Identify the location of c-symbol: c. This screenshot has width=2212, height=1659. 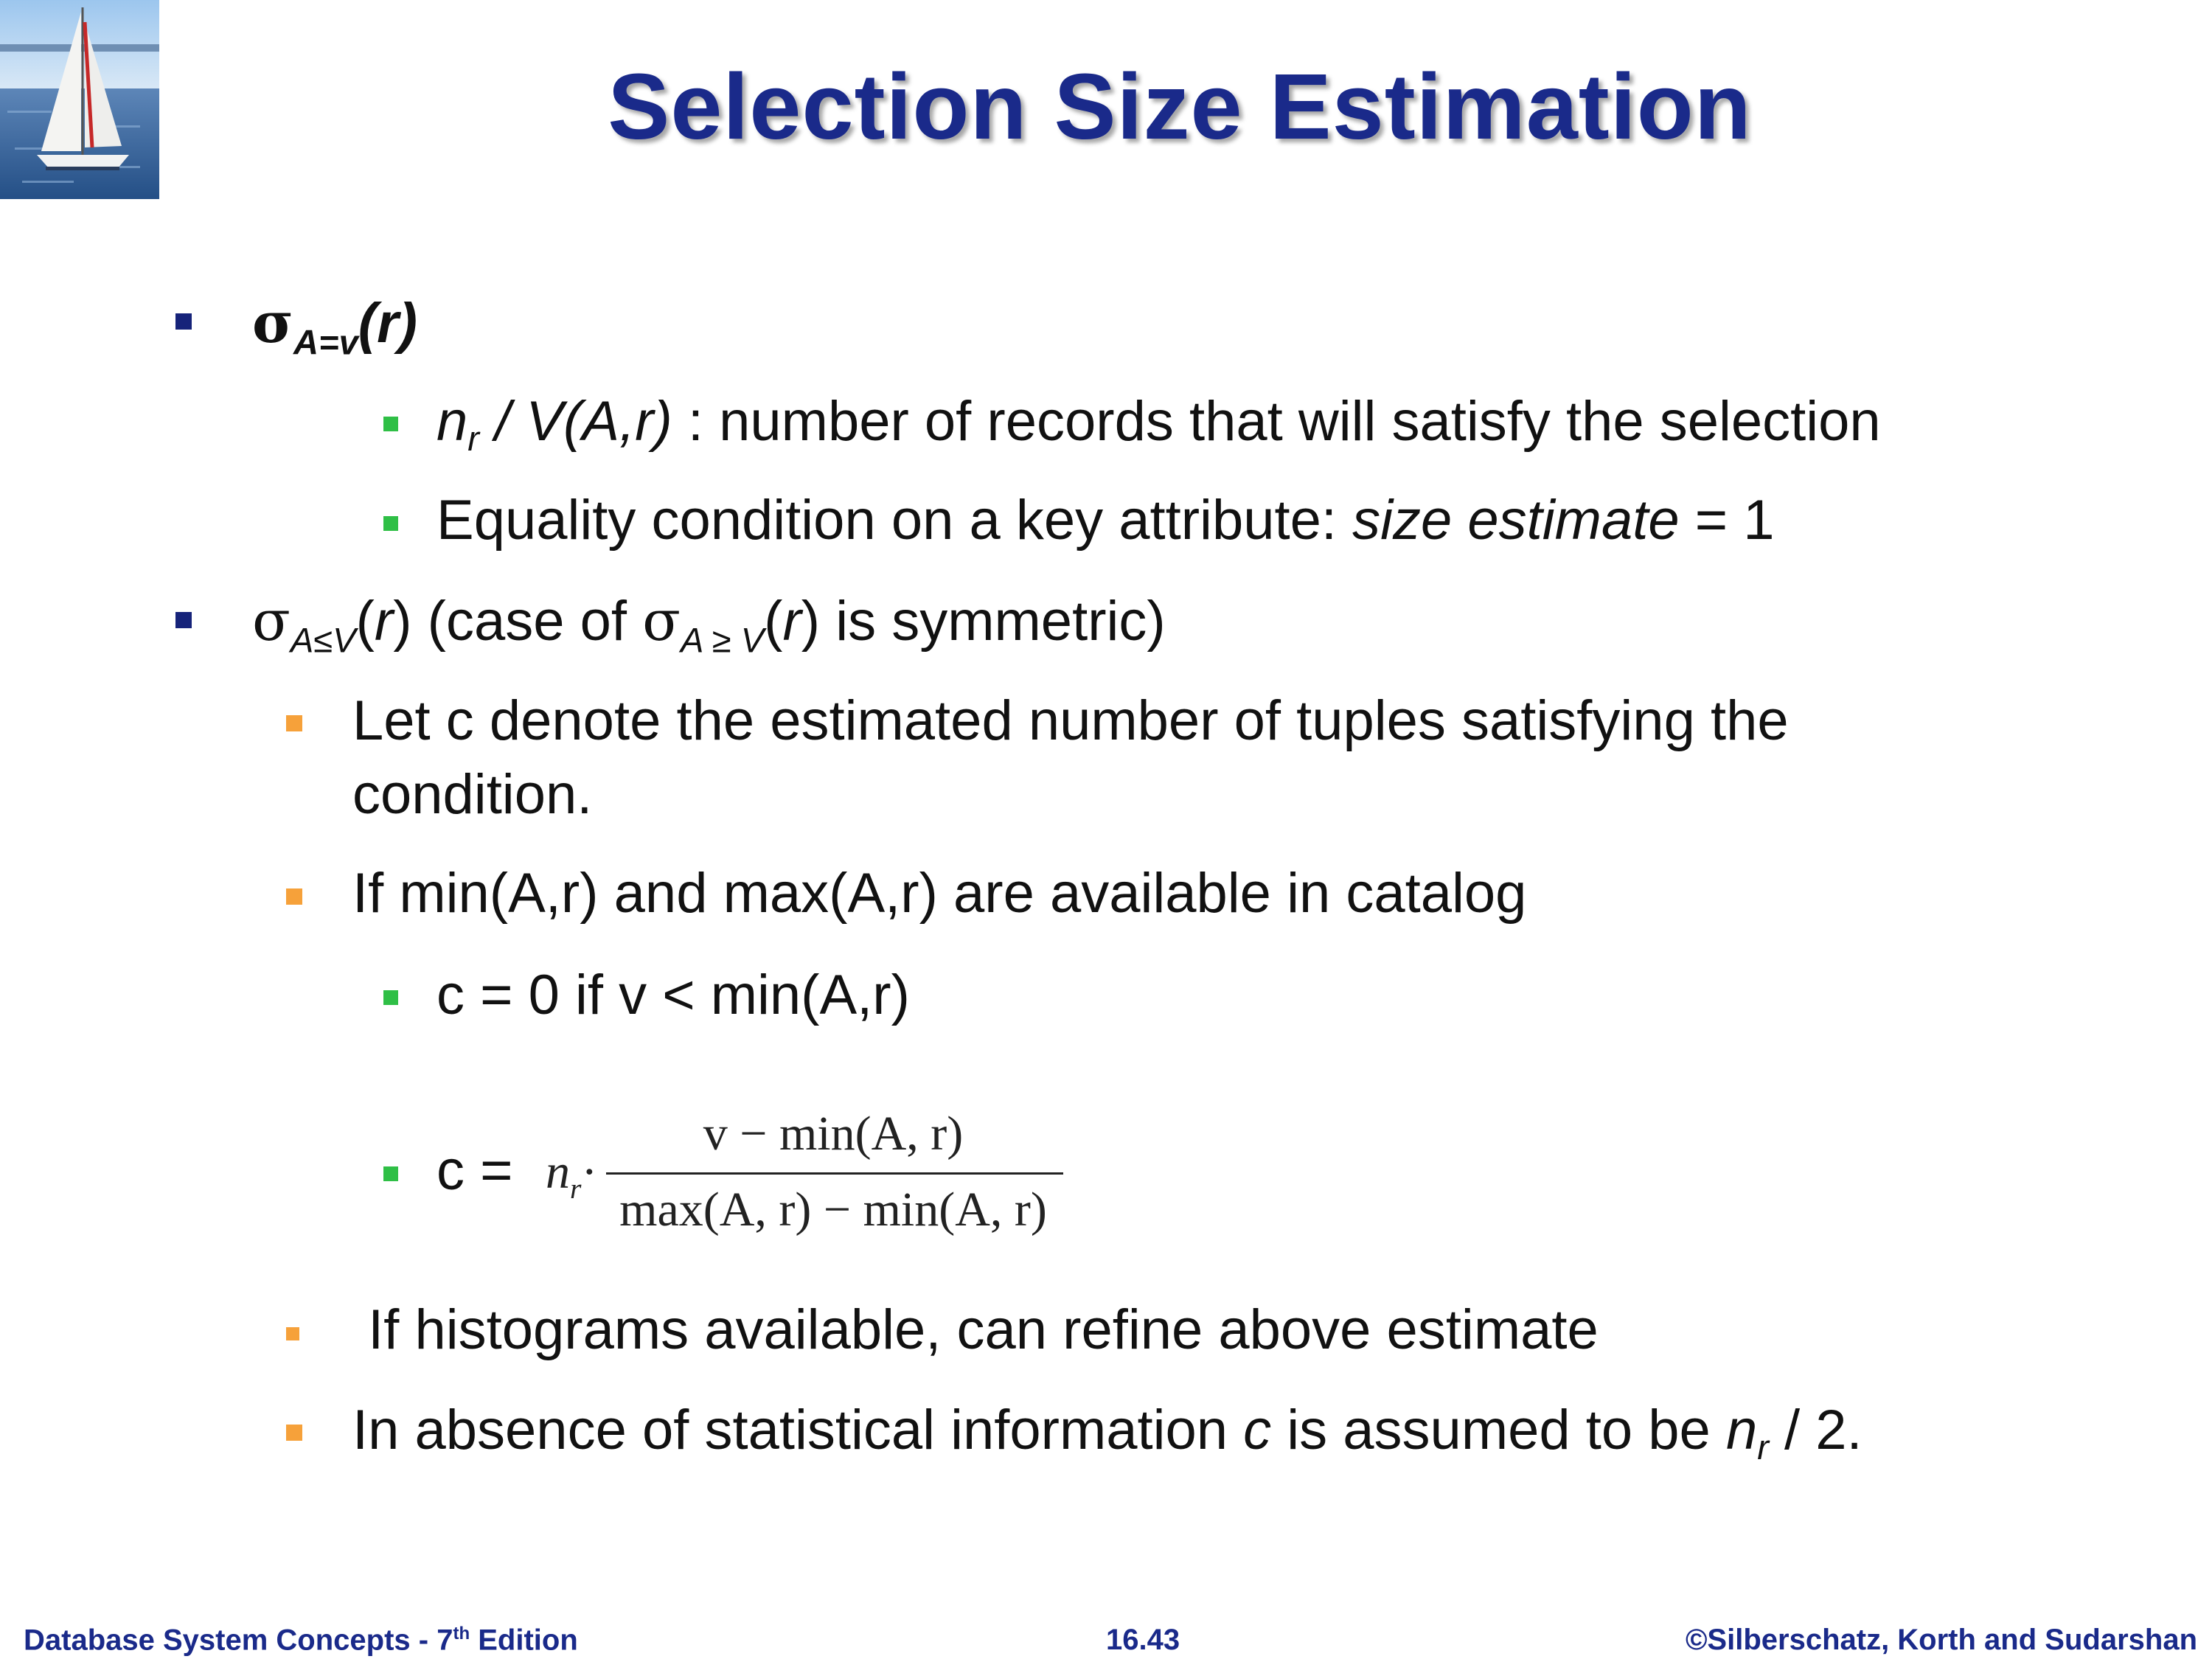
(1257, 1430).